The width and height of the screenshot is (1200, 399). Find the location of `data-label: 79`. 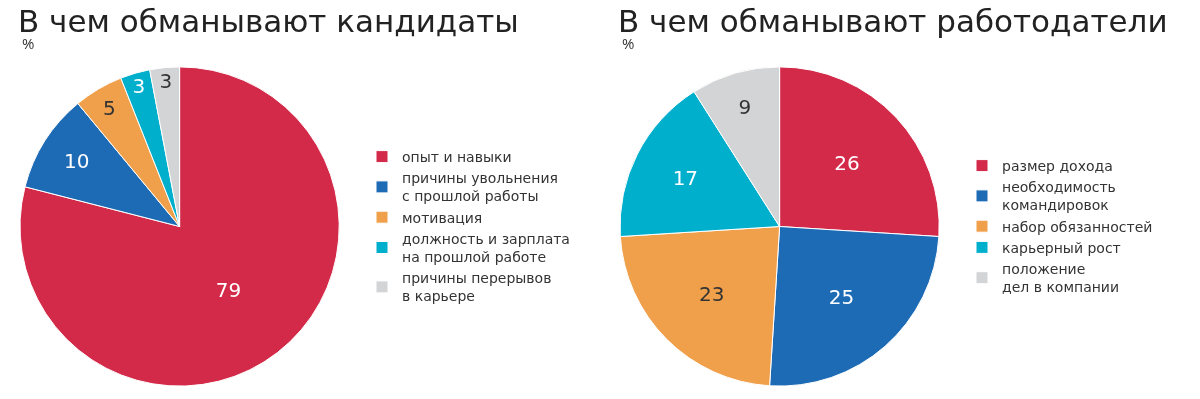

data-label: 79 is located at coordinates (228, 289).